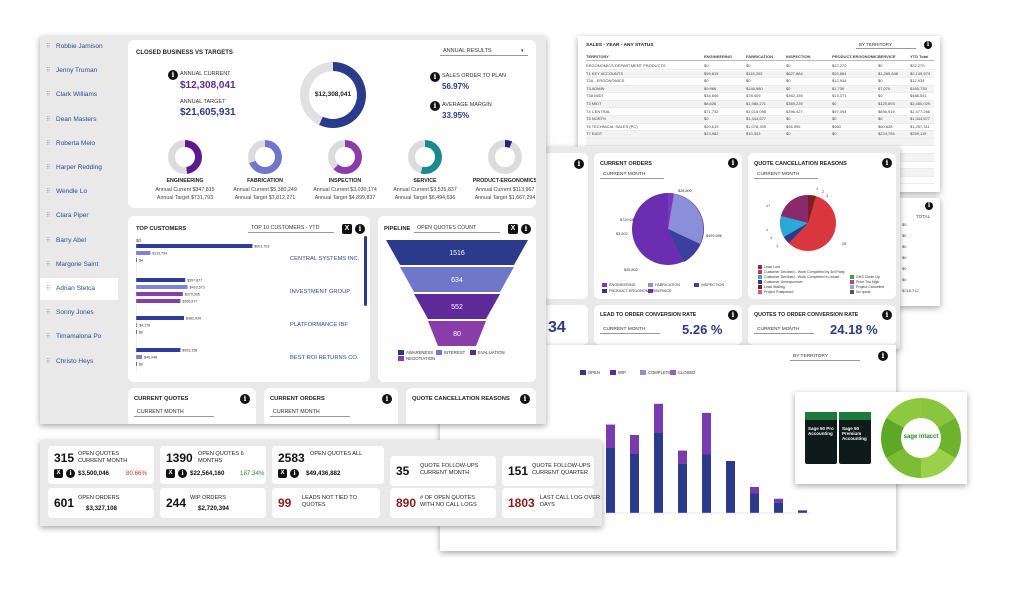 The height and width of the screenshot is (590, 1012). What do you see at coordinates (291, 228) in the screenshot?
I see `top-customers-select: TOP 10 CUSTOMERS - YTD` at bounding box center [291, 228].